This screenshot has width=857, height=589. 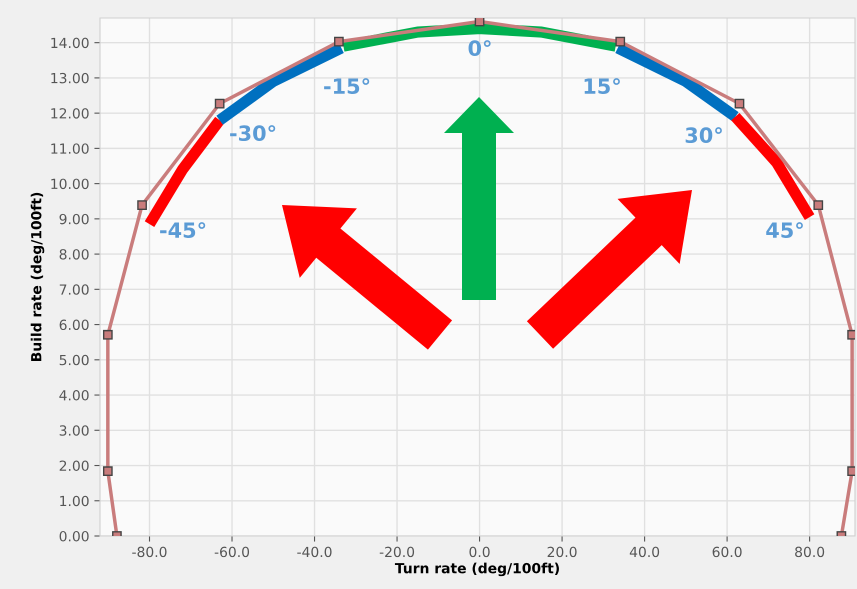 What do you see at coordinates (74, 395) in the screenshot?
I see `y-tick-label: 4.00` at bounding box center [74, 395].